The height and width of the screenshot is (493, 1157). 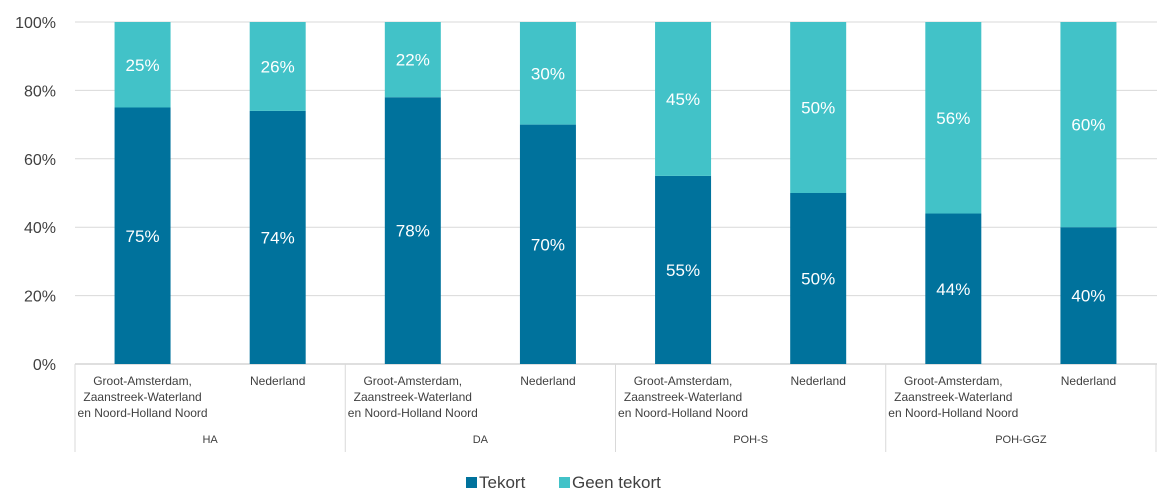 I want to click on data-label: 40%, so click(x=1088, y=296).